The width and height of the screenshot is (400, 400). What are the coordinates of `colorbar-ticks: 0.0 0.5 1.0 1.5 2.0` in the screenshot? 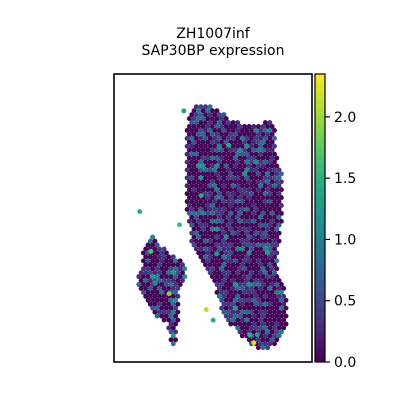 It's located at (340, 240).